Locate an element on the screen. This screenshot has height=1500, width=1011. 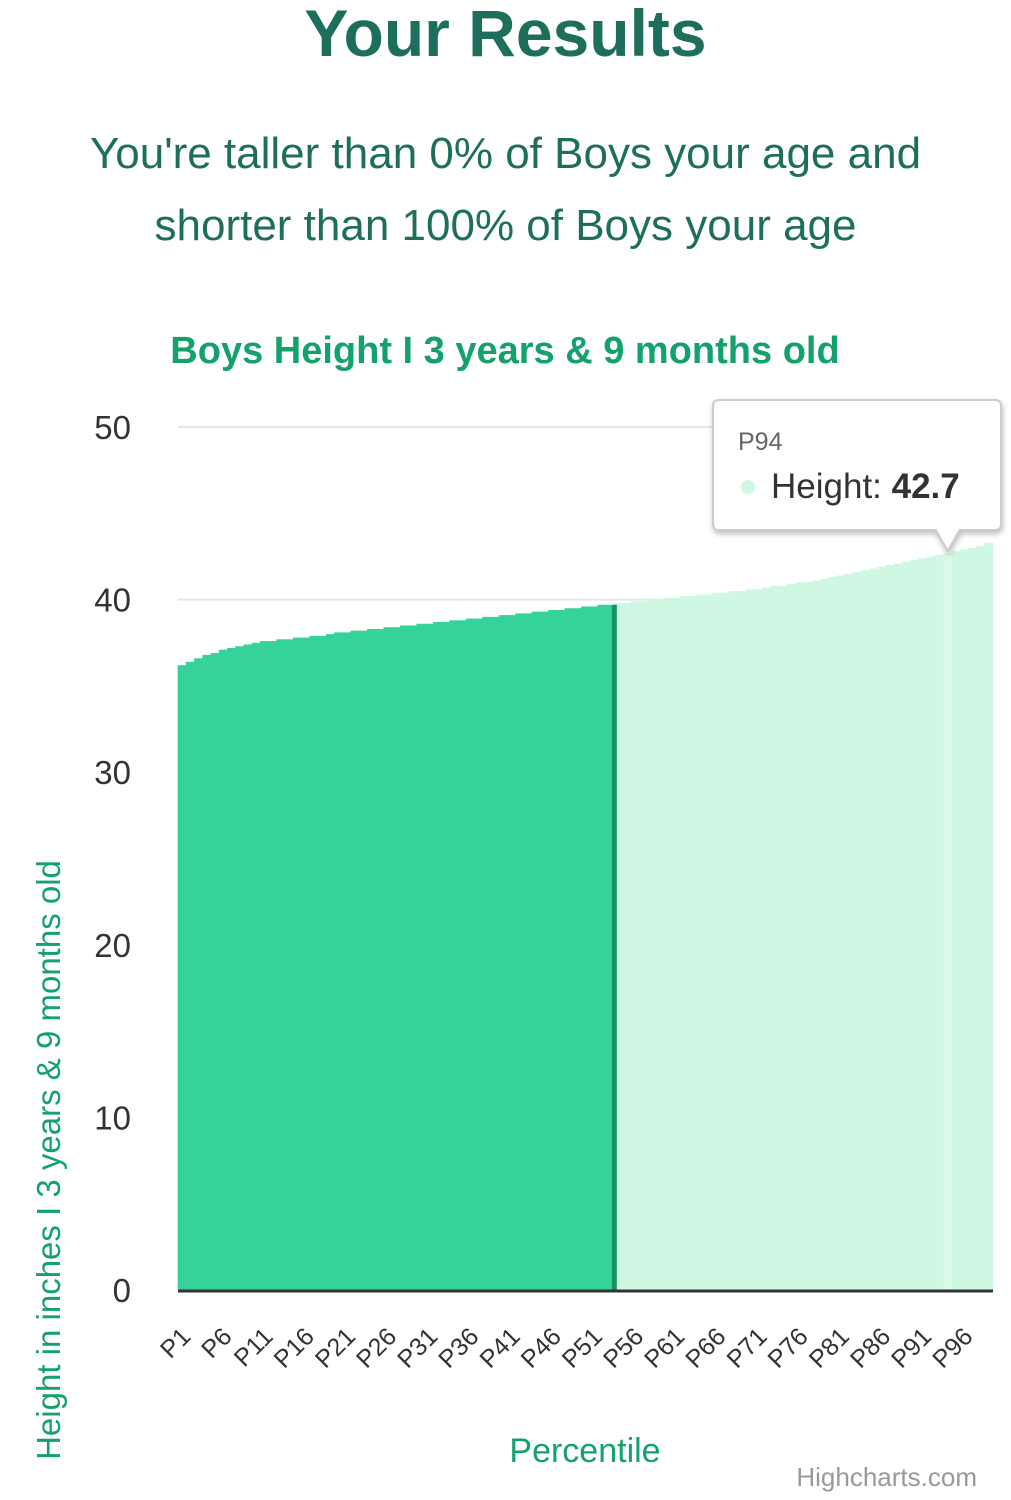
bar-p28 is located at coordinates (404, 957).